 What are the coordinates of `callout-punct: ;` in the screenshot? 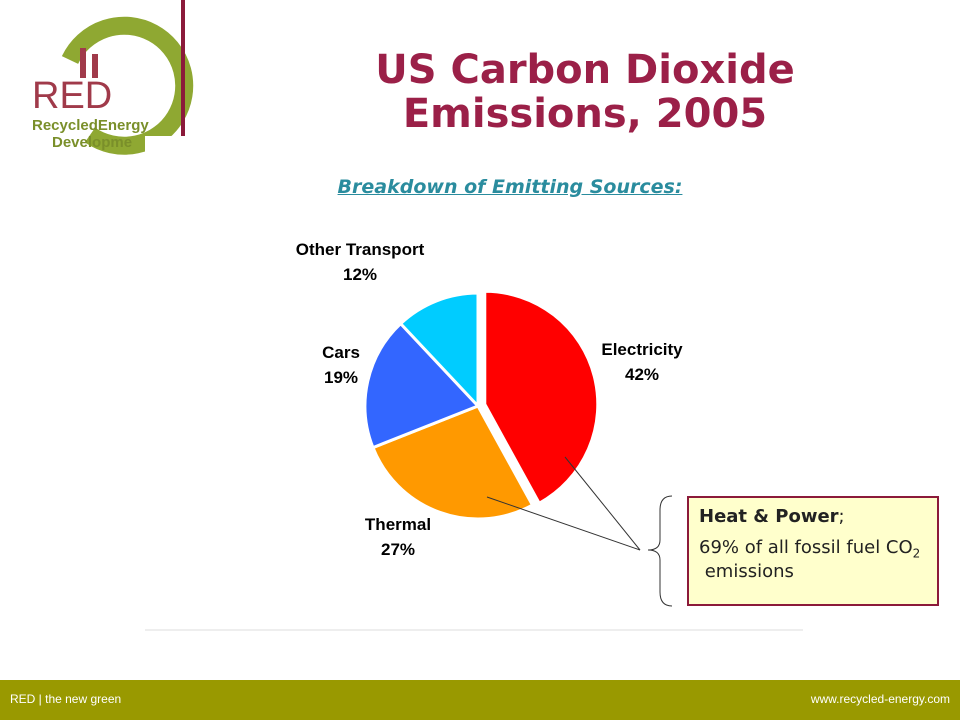 It's located at (841, 516).